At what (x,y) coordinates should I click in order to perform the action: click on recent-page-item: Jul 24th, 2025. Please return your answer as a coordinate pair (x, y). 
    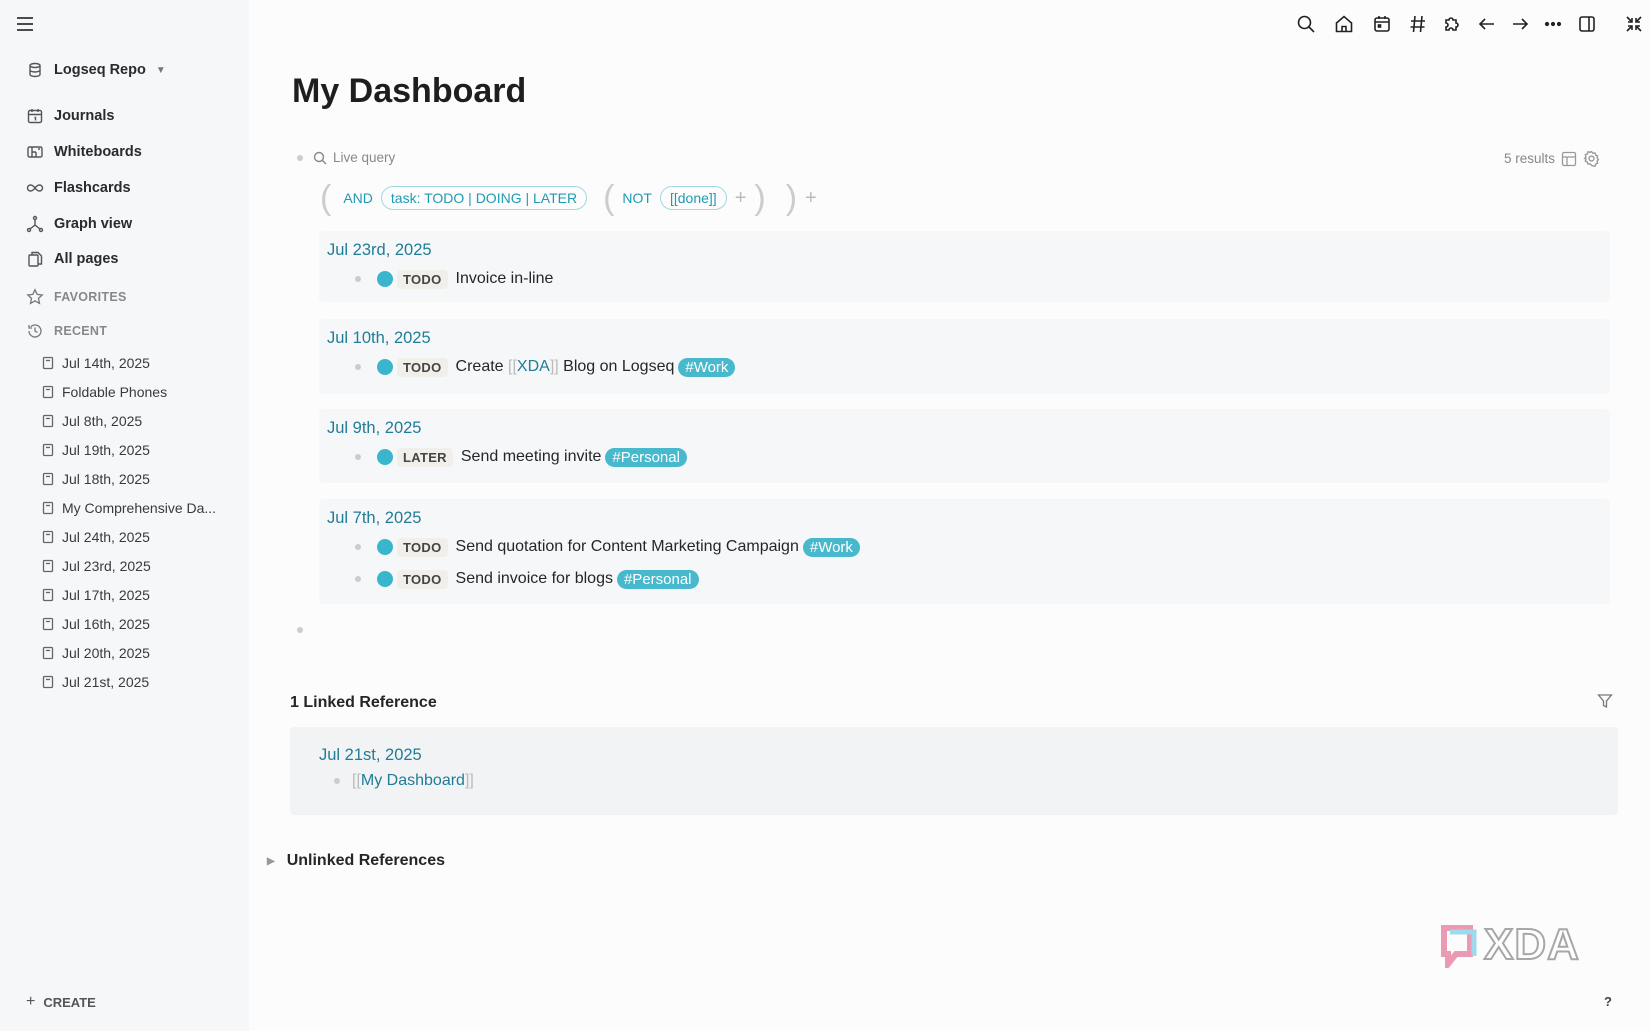
    Looking at the image, I should click on (96, 537).